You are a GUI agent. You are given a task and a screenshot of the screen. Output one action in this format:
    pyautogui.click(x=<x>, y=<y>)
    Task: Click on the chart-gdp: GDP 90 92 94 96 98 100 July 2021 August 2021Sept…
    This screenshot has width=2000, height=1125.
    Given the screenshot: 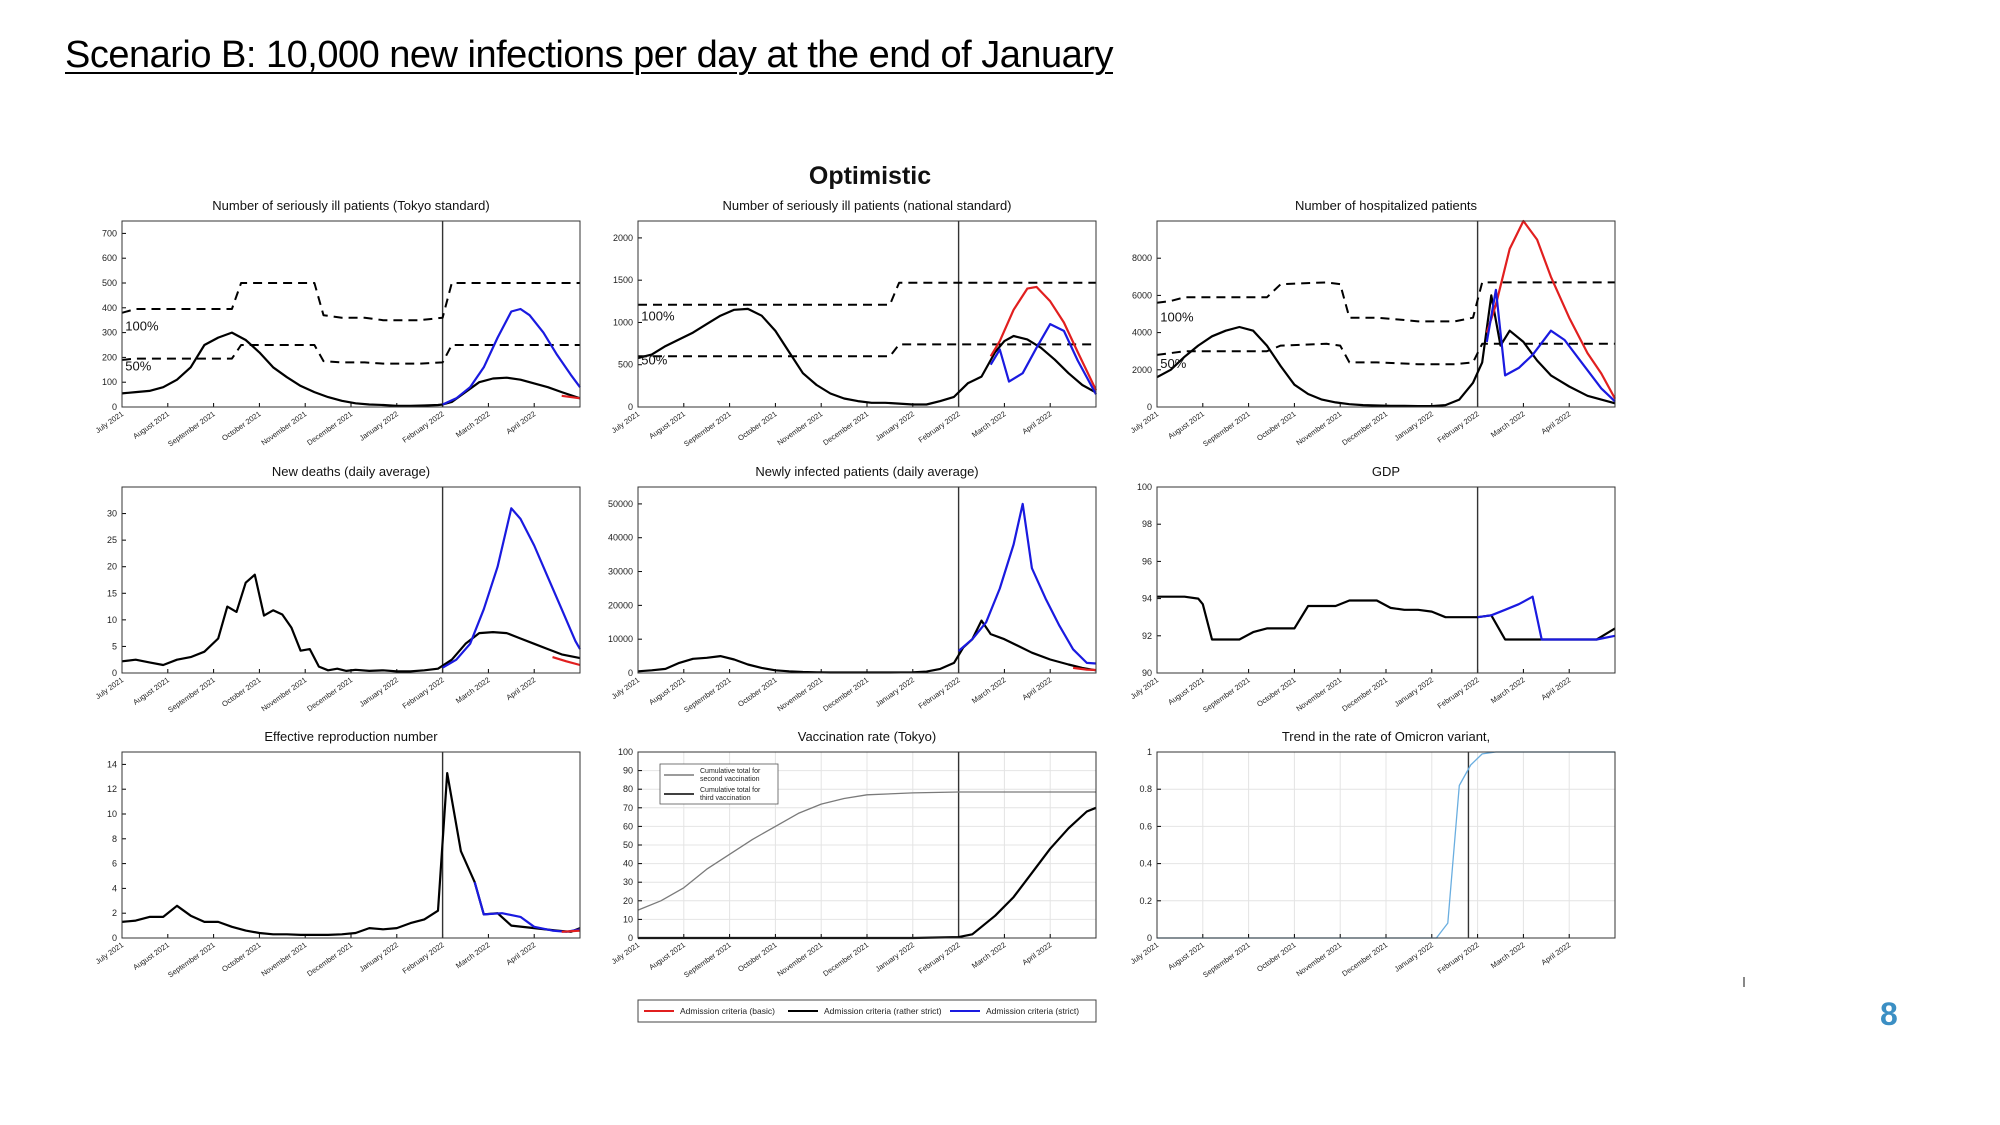 What is the action you would take?
    pyautogui.click(x=1372, y=589)
    